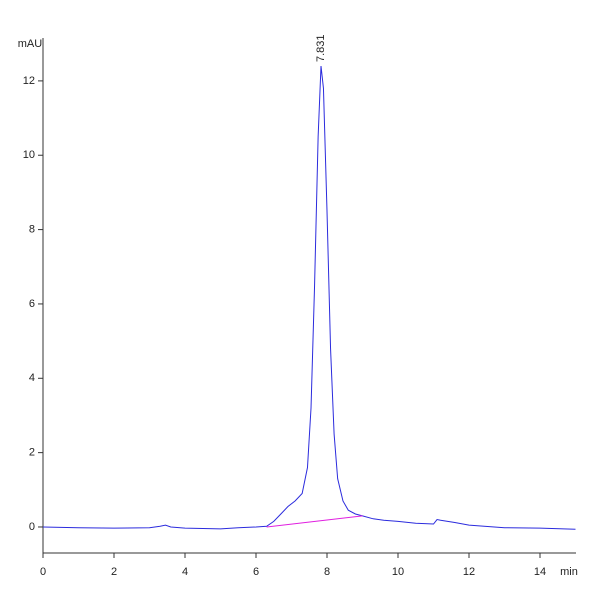  I want to click on x-tick-label: 12, so click(469, 572).